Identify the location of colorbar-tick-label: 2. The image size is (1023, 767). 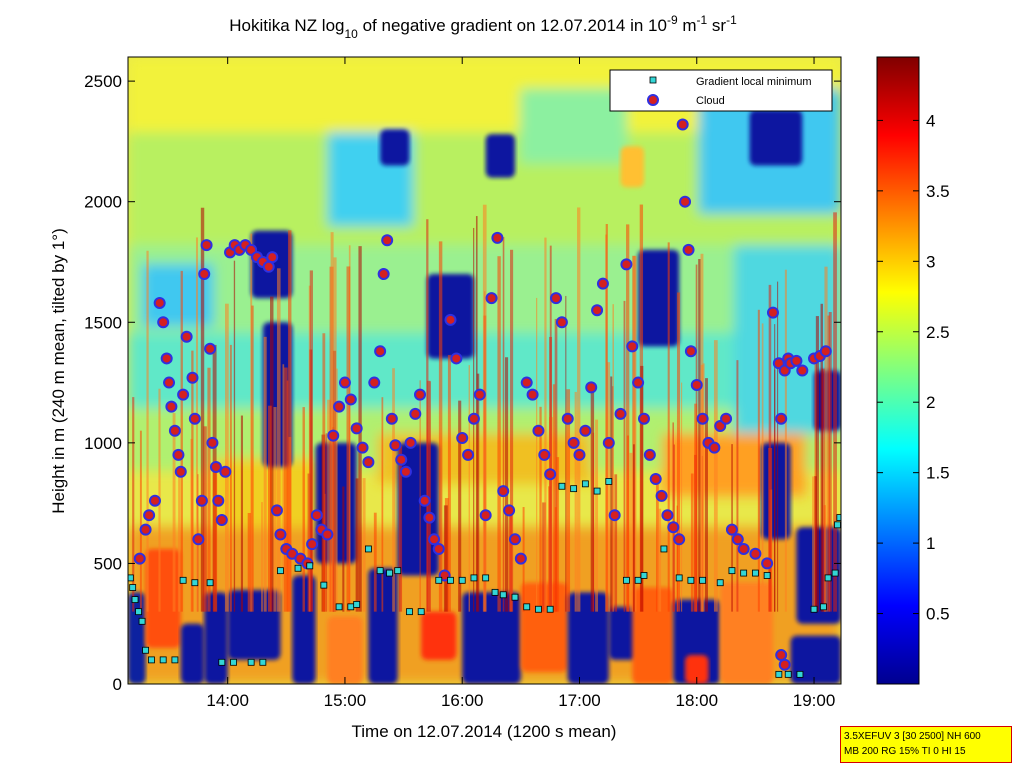
(930, 402).